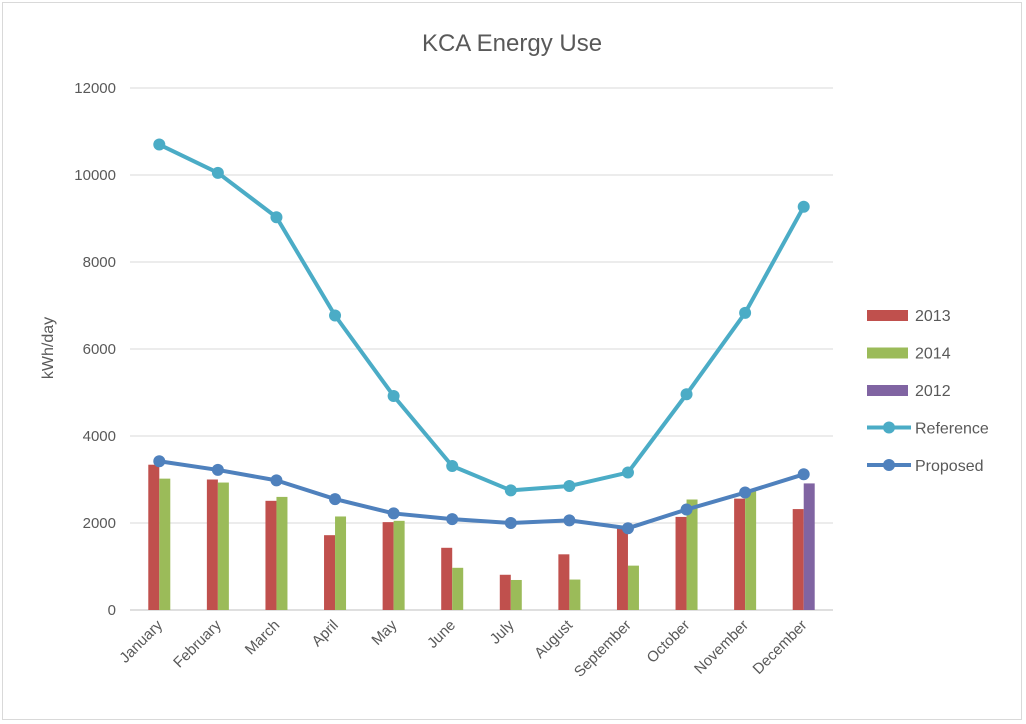  Describe the element at coordinates (325, 633) in the screenshot. I see `x-tick-label: April` at that location.